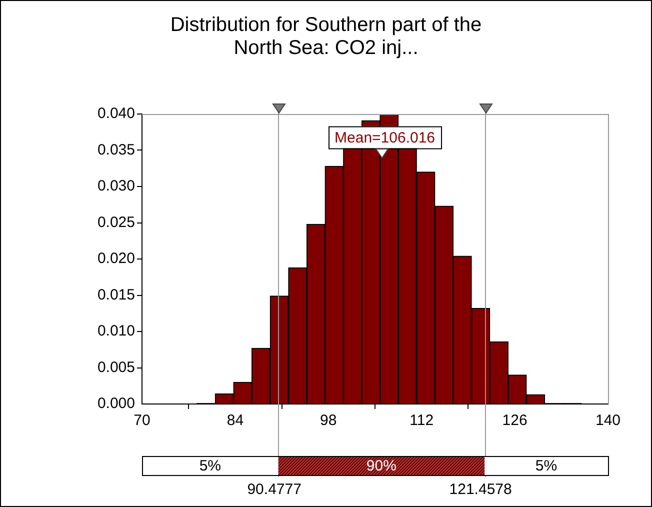 Image resolution: width=652 pixels, height=507 pixels. Describe the element at coordinates (274, 489) in the screenshot. I see `ref-line-label: 90.4777` at that location.